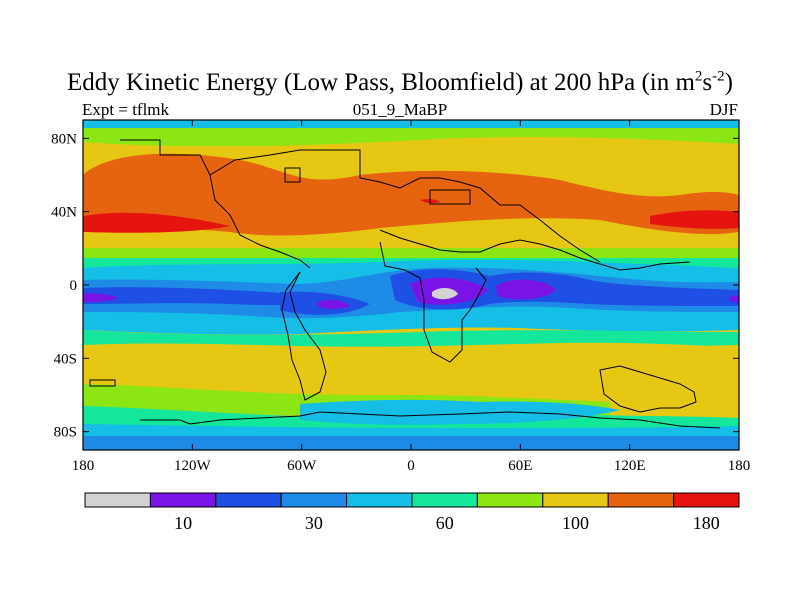 The width and height of the screenshot is (800, 600). I want to click on colorbar: 10 30 60 100 180, so click(412, 512).